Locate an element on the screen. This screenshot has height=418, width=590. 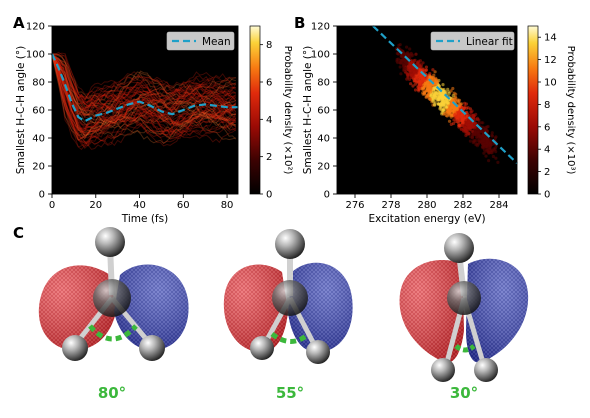
chart-b-ytick-label: 100 is located at coordinates (320, 55).